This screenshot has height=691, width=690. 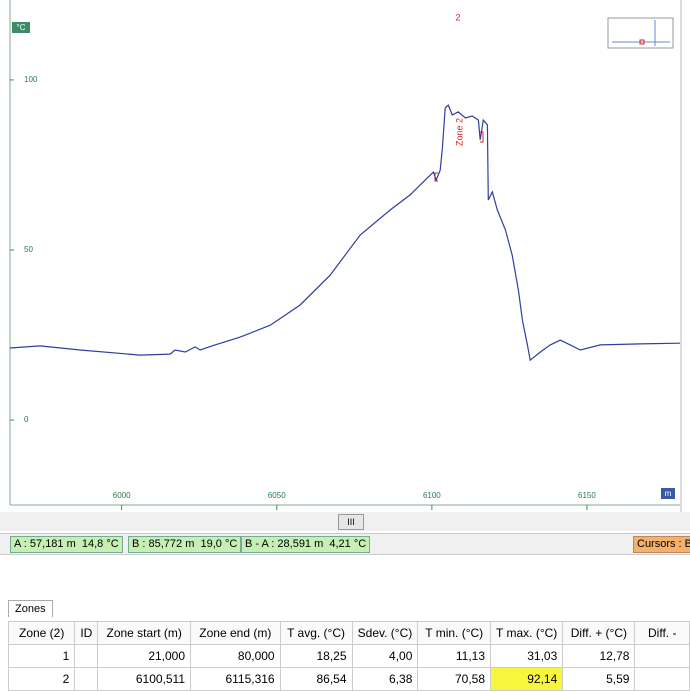 What do you see at coordinates (122, 495) in the screenshot?
I see `x-tick-label: 6000` at bounding box center [122, 495].